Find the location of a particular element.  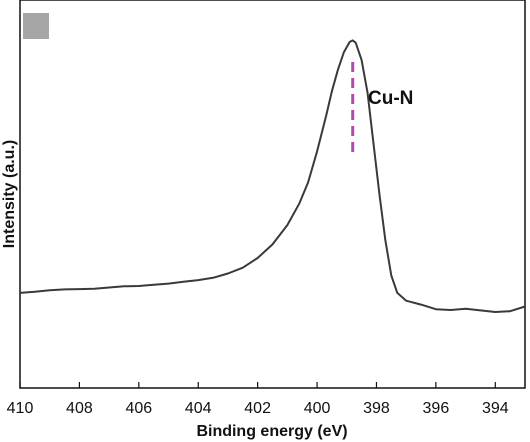

x-axis-ticks is located at coordinates (257, 385).